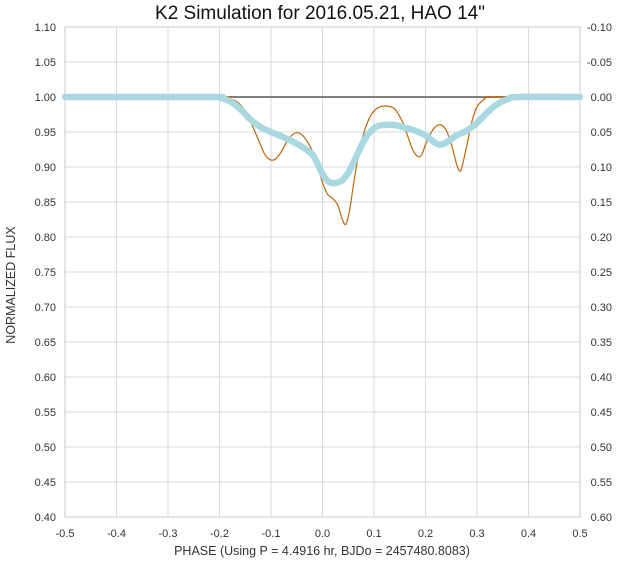 Image resolution: width=619 pixels, height=564 pixels. I want to click on y-tick-label: 1.10, so click(45, 28).